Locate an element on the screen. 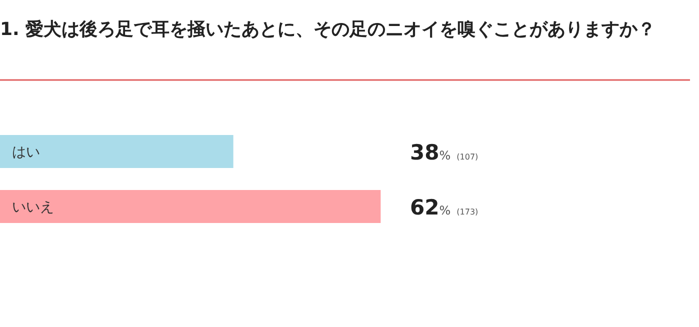 This screenshot has width=699, height=327. y-tick-label: いいえ is located at coordinates (33, 208).